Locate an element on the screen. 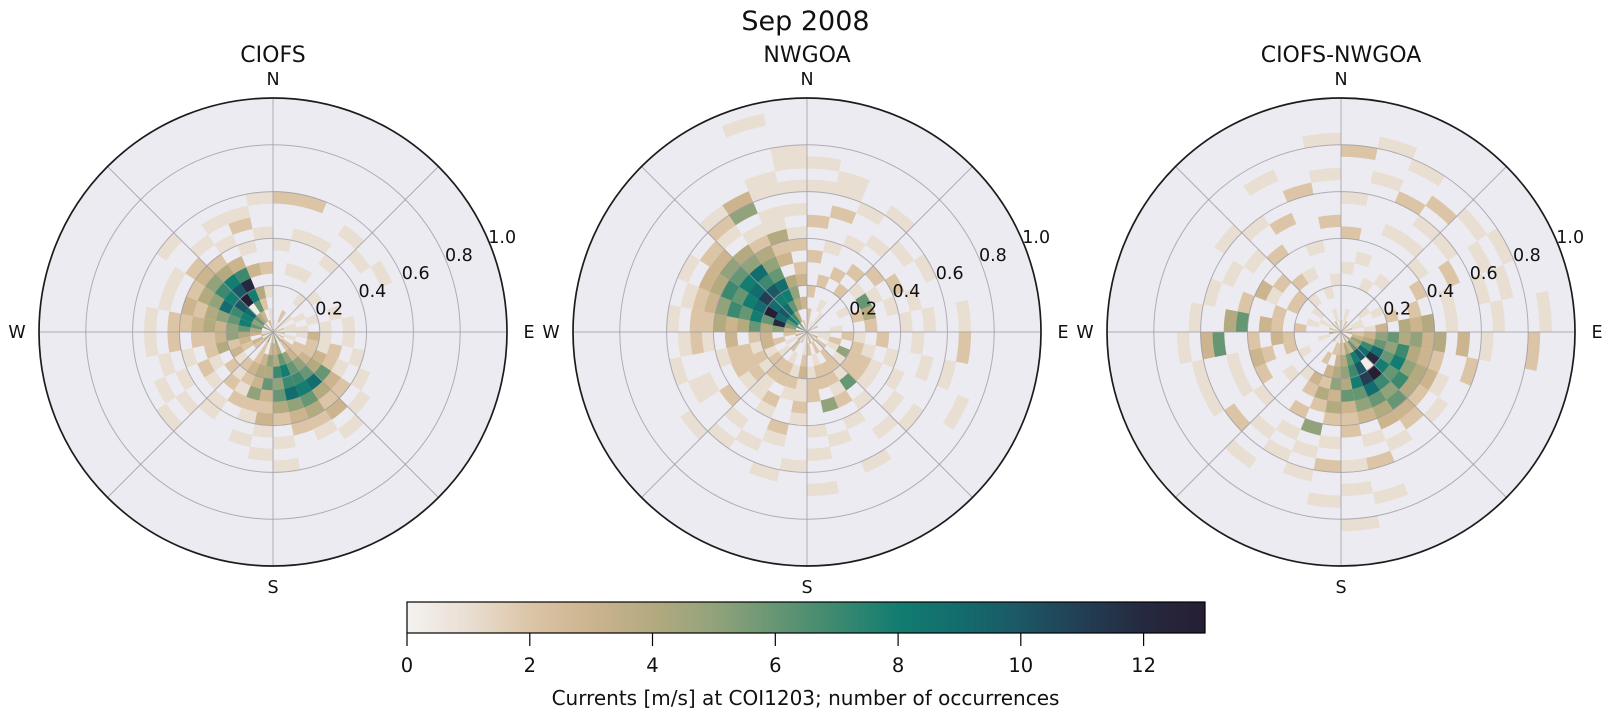 The width and height of the screenshot is (1611, 724). colorbar-gradient is located at coordinates (806, 617).